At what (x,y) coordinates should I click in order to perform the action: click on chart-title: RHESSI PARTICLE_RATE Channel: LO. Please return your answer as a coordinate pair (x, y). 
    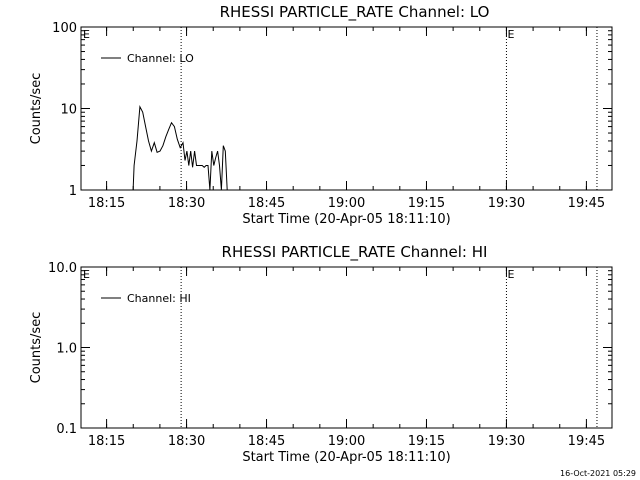
    Looking at the image, I should click on (355, 12).